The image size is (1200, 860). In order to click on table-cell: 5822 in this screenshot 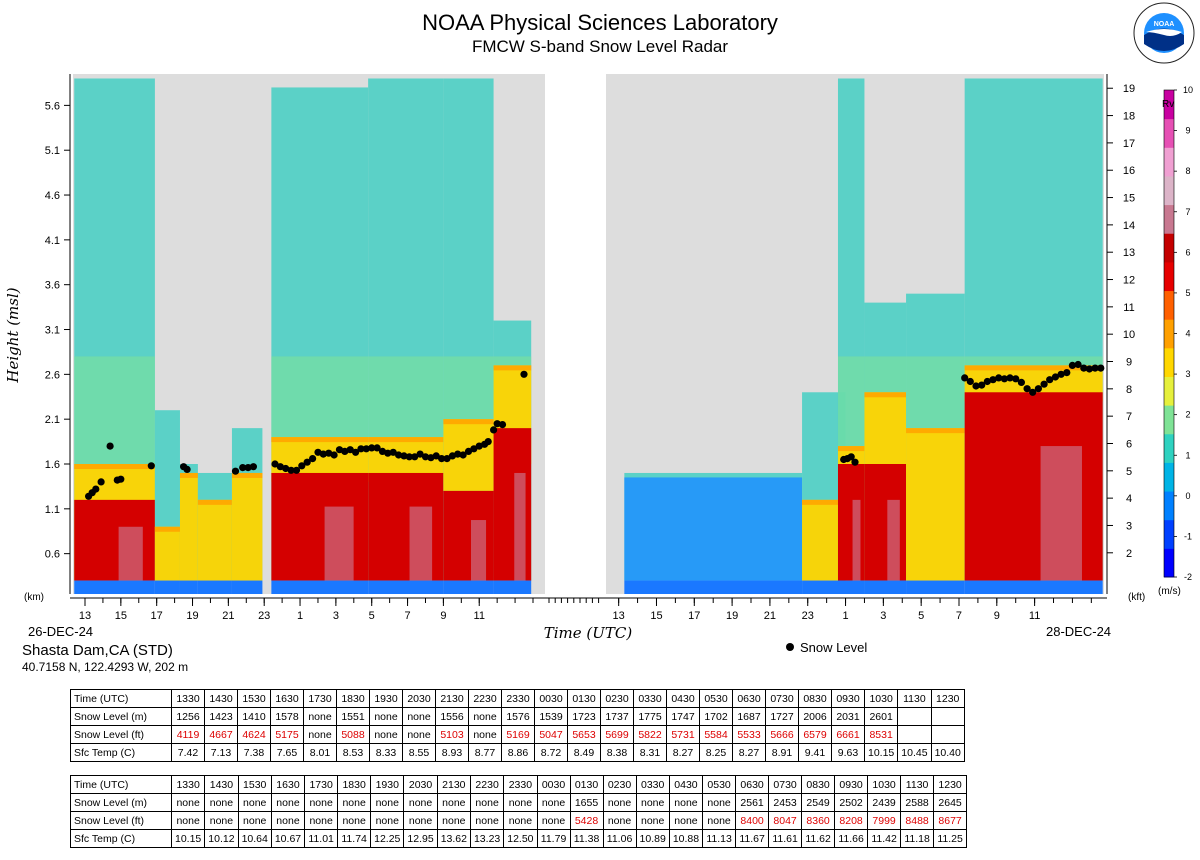, I will do `click(650, 734)`.